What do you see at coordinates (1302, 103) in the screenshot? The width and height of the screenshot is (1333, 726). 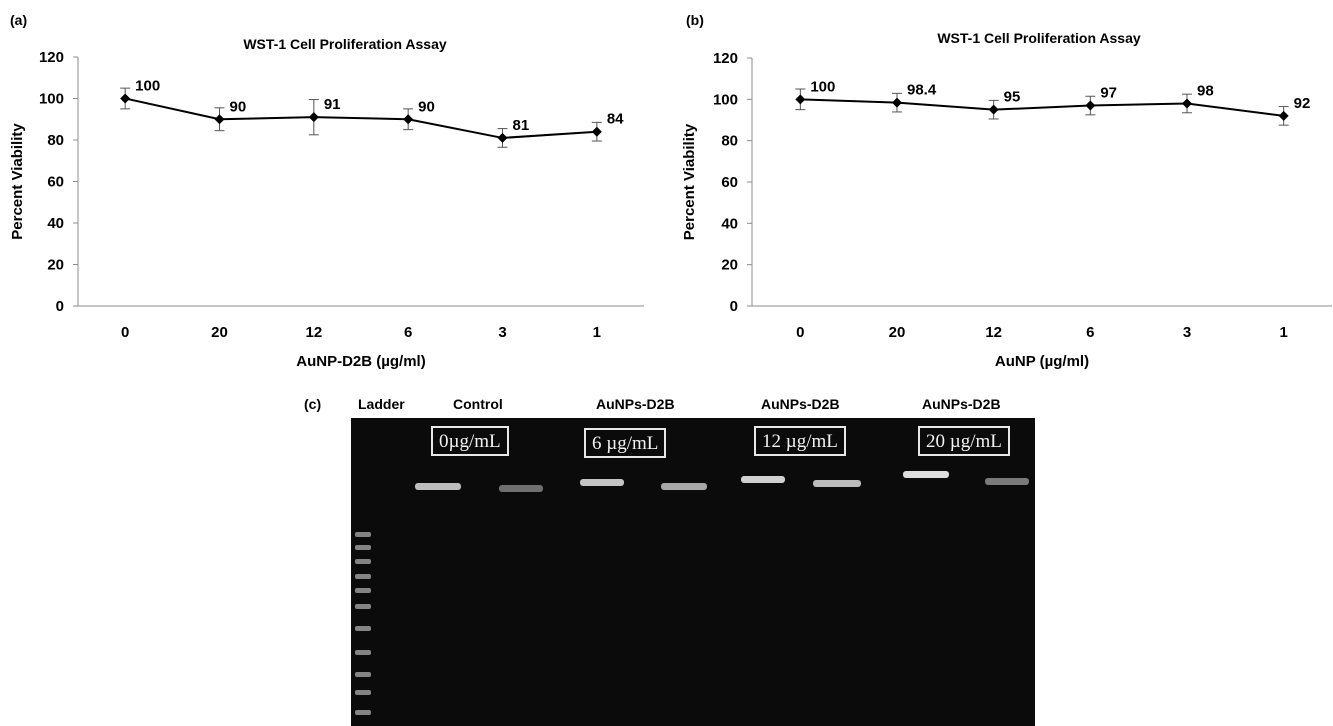 I see `data-label: 92` at bounding box center [1302, 103].